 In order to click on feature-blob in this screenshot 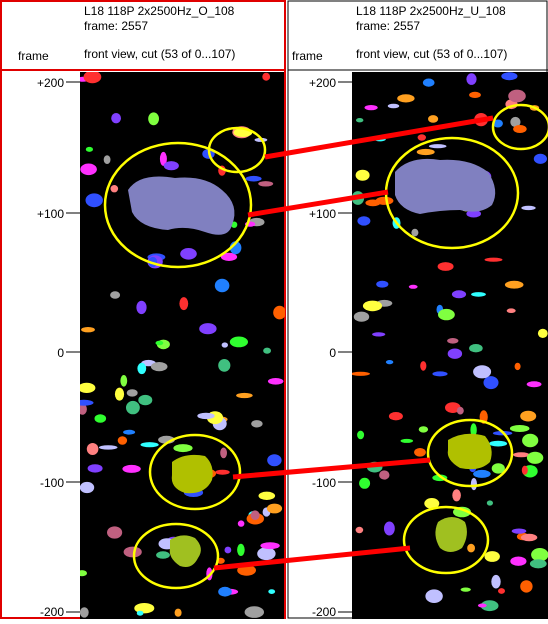, I will do `click(469, 451)`.